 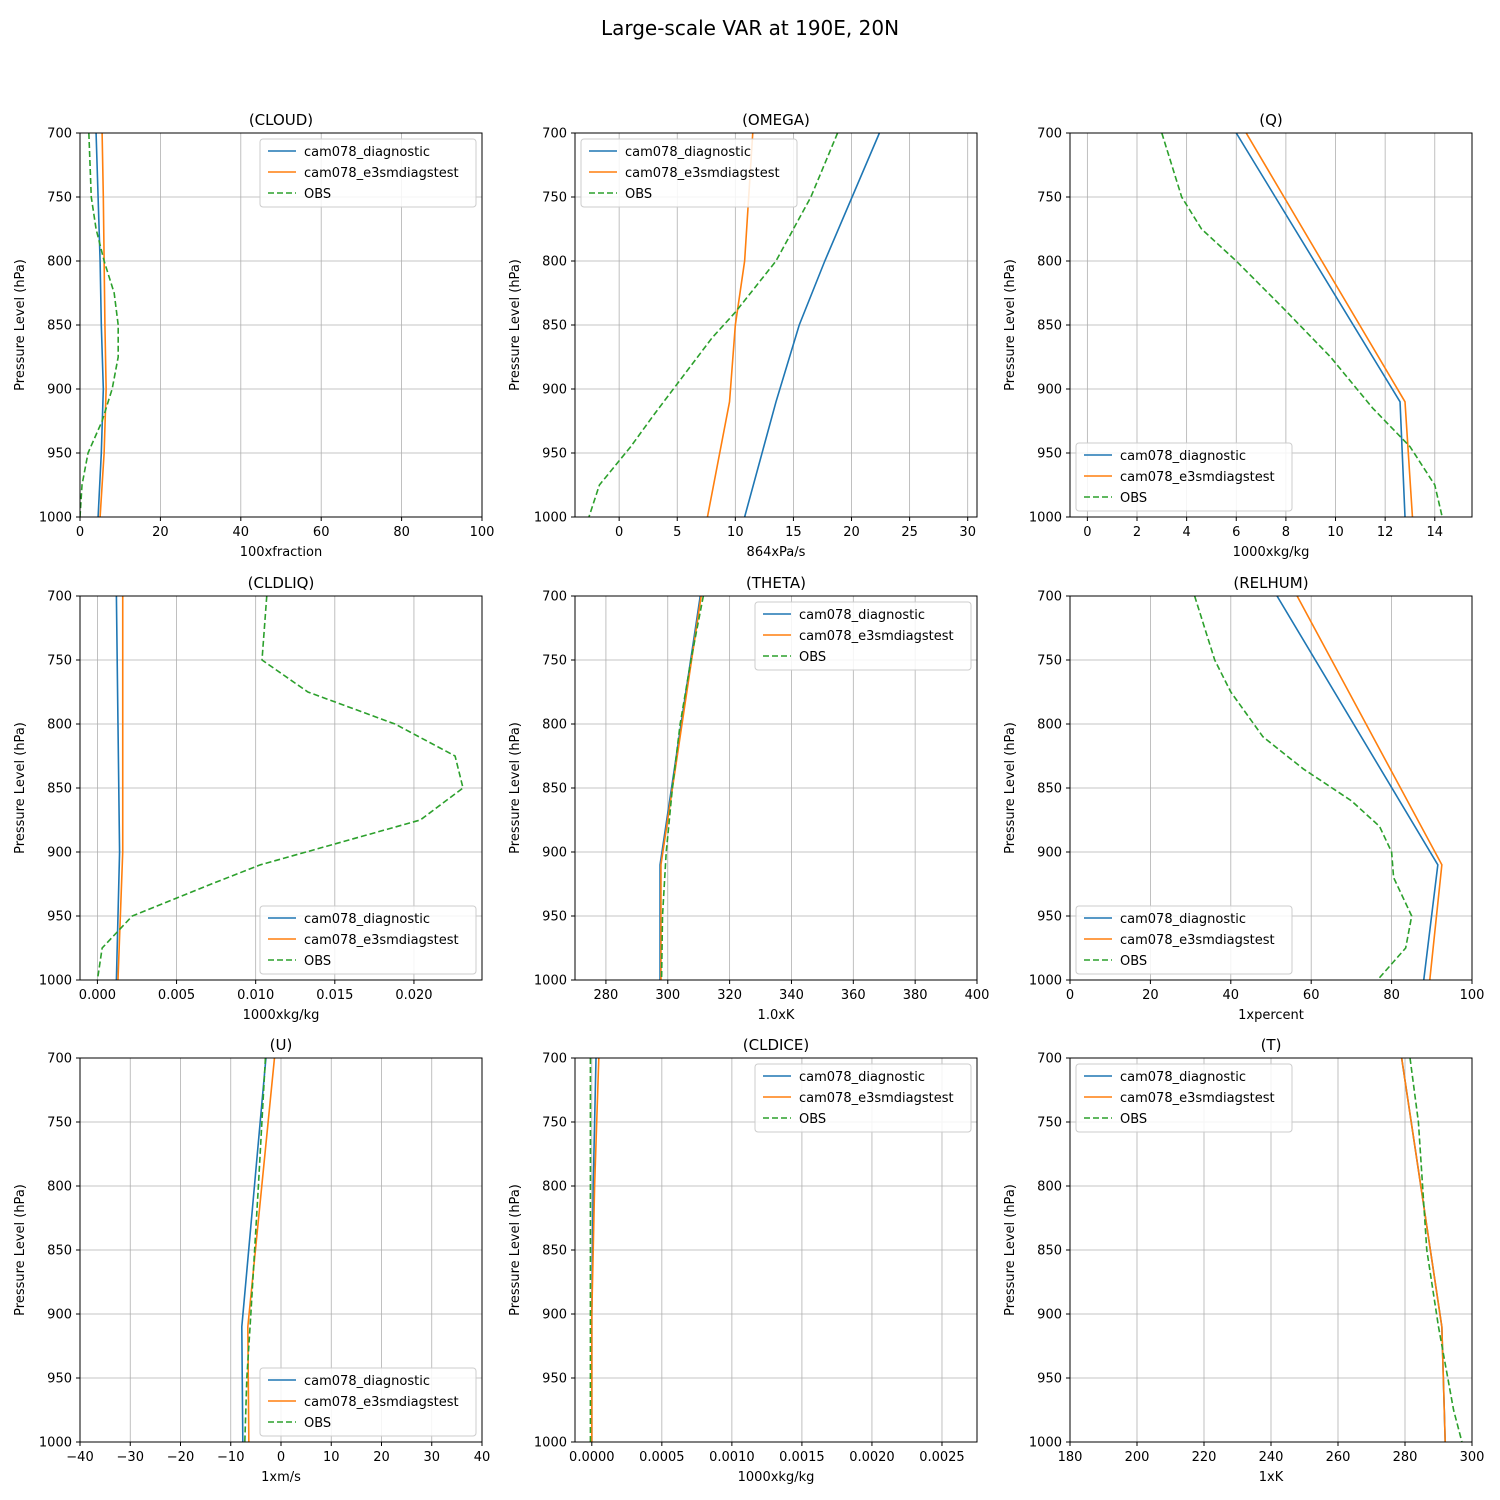 What do you see at coordinates (180, 1457) in the screenshot?
I see `x-tick-label: −20` at bounding box center [180, 1457].